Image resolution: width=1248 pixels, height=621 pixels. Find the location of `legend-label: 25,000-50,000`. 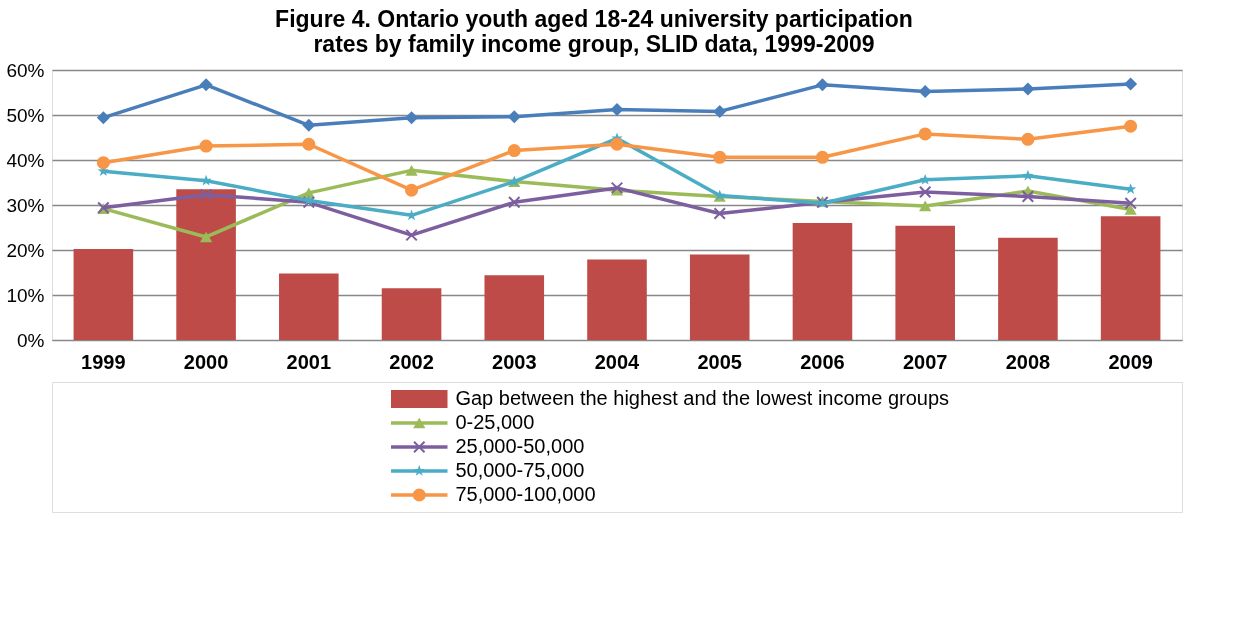

legend-label: 25,000-50,000 is located at coordinates (520, 446).